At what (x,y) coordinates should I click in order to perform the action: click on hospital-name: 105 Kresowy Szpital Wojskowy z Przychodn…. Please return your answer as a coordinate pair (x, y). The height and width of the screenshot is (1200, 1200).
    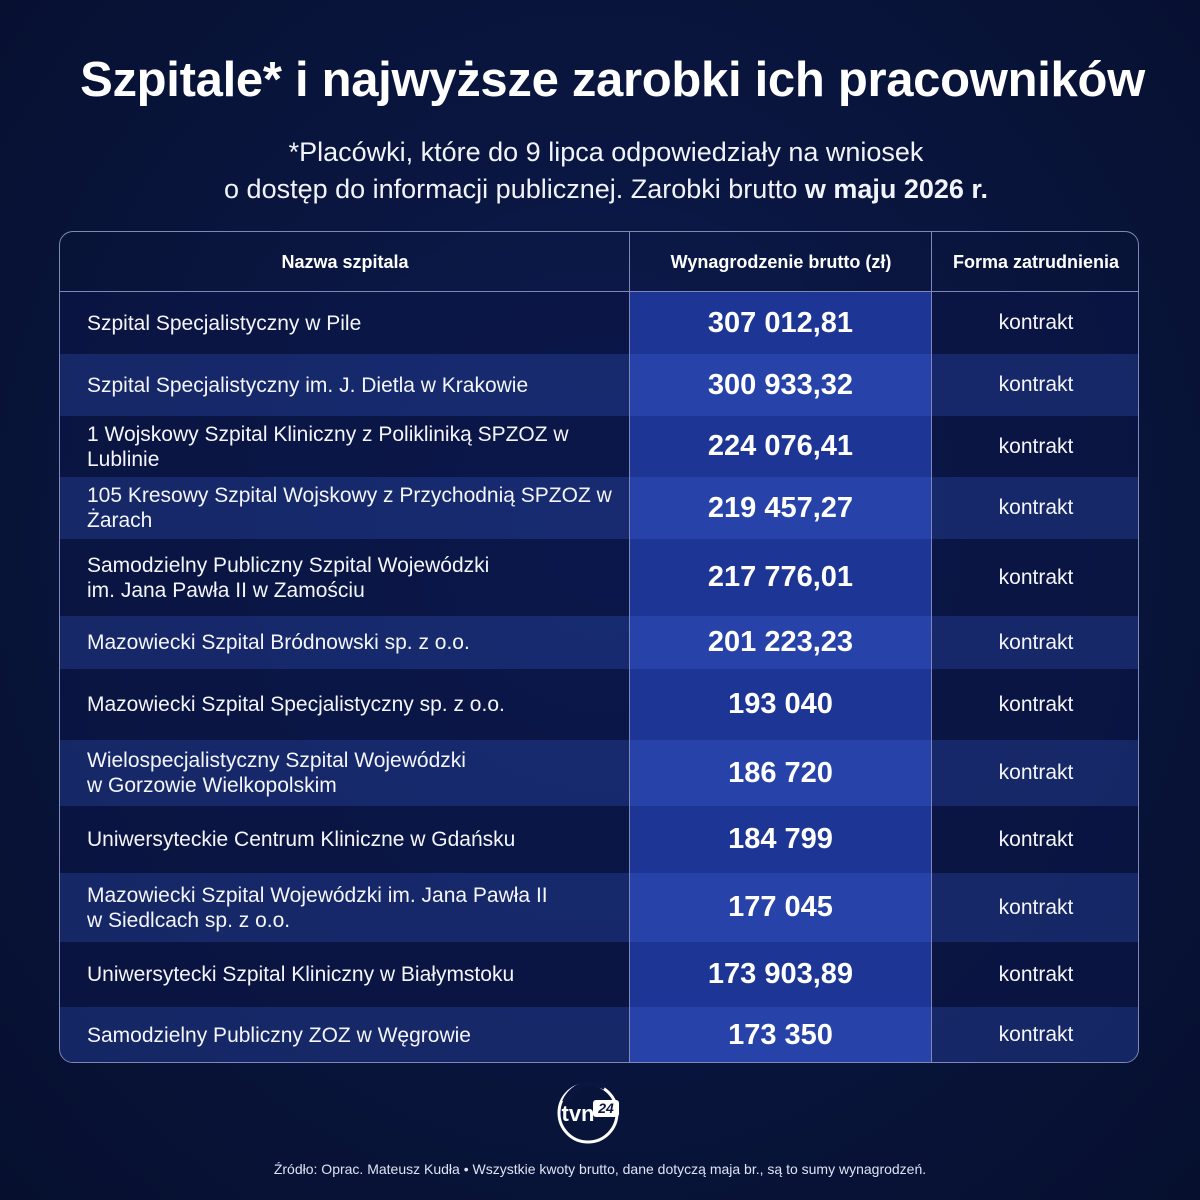
    Looking at the image, I should click on (349, 508).